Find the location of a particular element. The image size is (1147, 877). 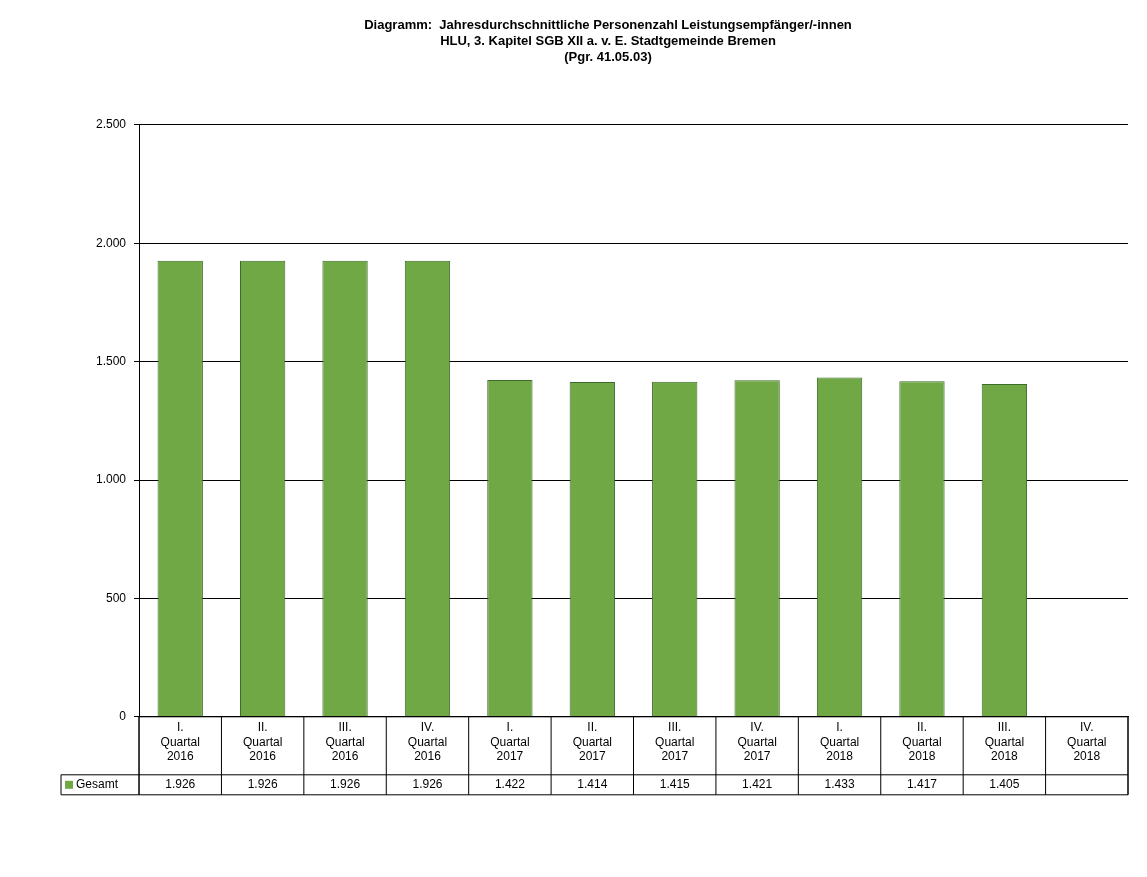

data-label: 1.415 is located at coordinates (675, 784).